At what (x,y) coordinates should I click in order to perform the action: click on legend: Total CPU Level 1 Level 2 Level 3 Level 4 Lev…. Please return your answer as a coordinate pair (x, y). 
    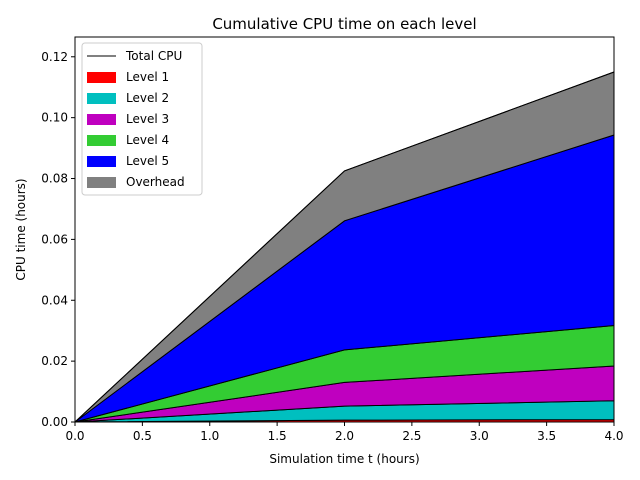
    Looking at the image, I should click on (142, 119).